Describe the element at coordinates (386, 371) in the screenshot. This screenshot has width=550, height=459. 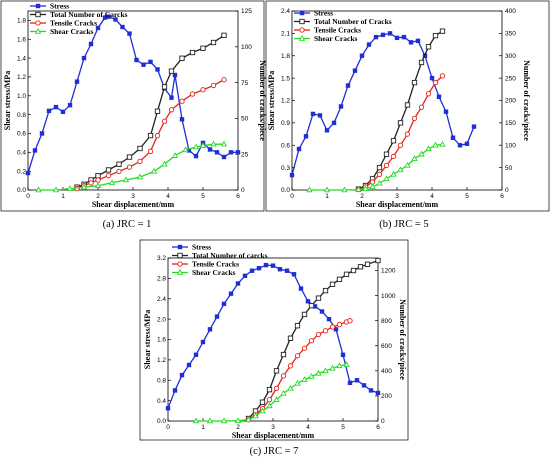
I see `y2-tick-label: 400` at that location.